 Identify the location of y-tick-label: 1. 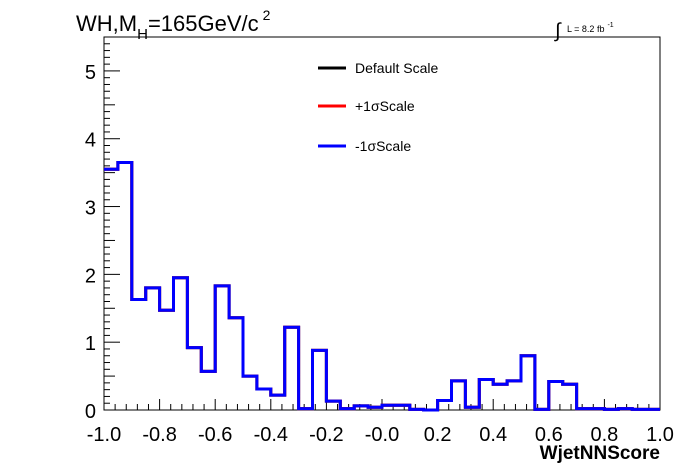
(90, 344).